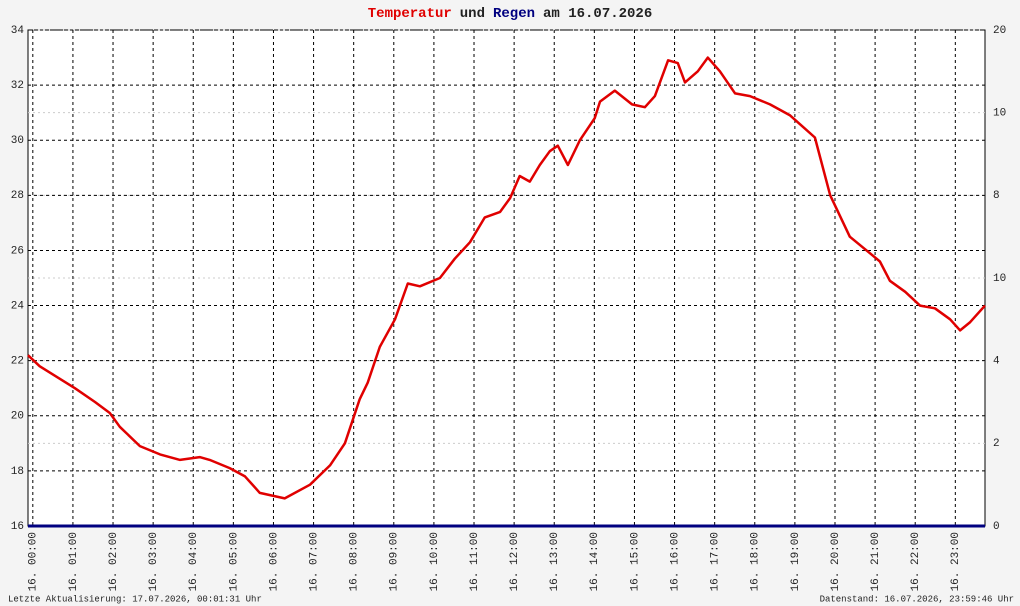 The height and width of the screenshot is (606, 1020). I want to click on y-tick-label: 16, so click(17, 527).